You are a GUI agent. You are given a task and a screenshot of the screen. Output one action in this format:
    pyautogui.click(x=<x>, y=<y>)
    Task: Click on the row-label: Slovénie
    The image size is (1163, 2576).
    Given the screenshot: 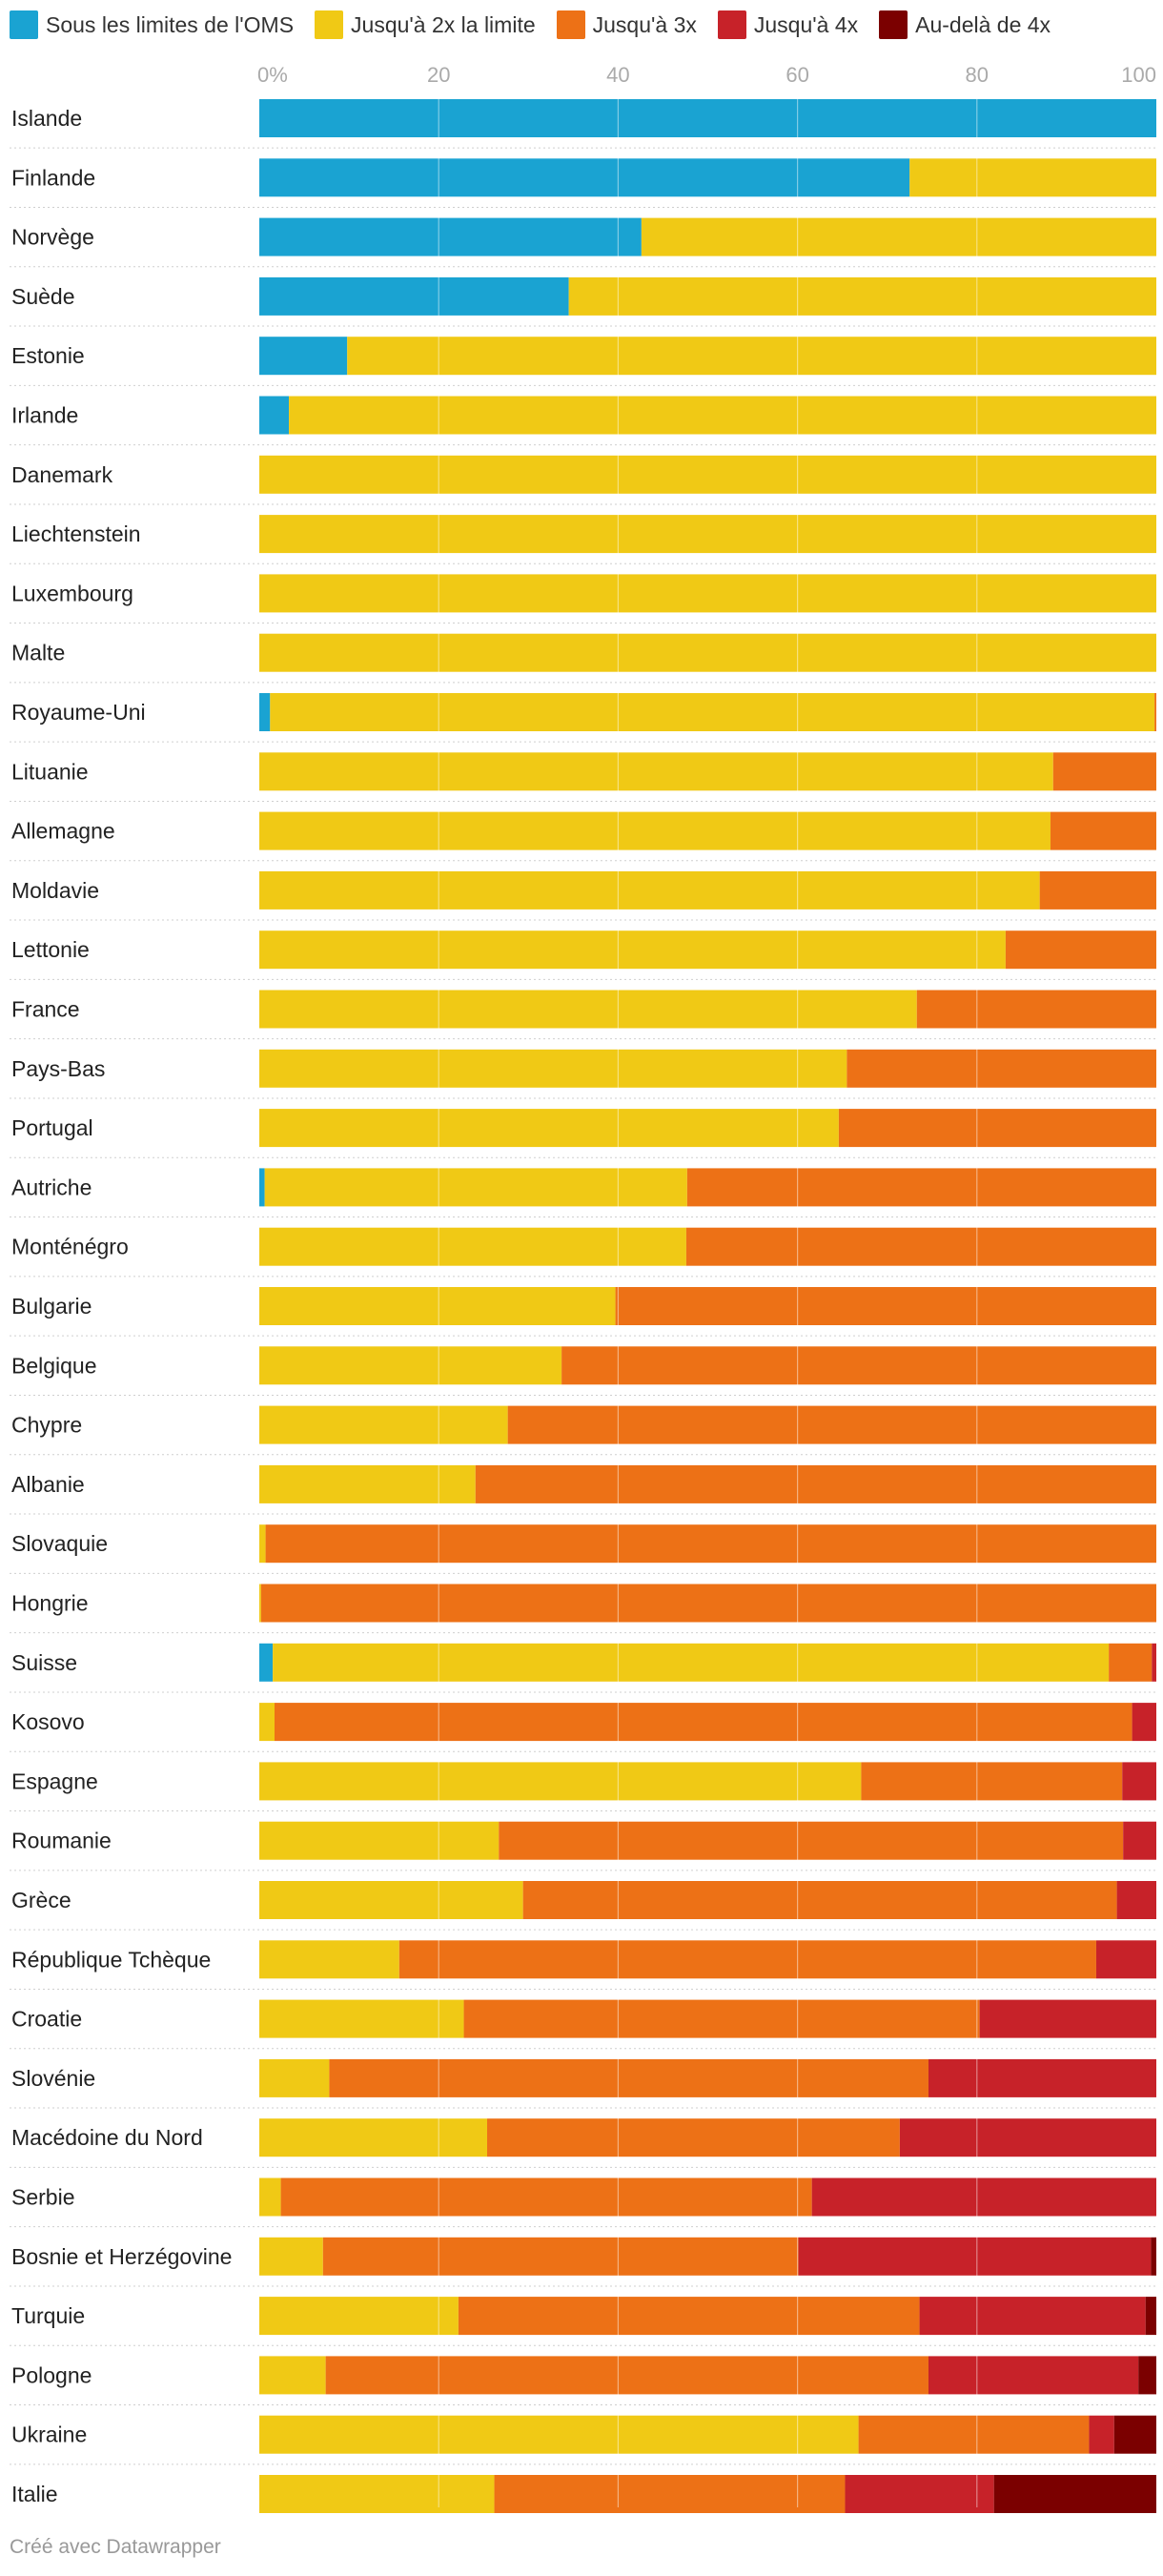 What is the action you would take?
    pyautogui.click(x=53, y=2078)
    